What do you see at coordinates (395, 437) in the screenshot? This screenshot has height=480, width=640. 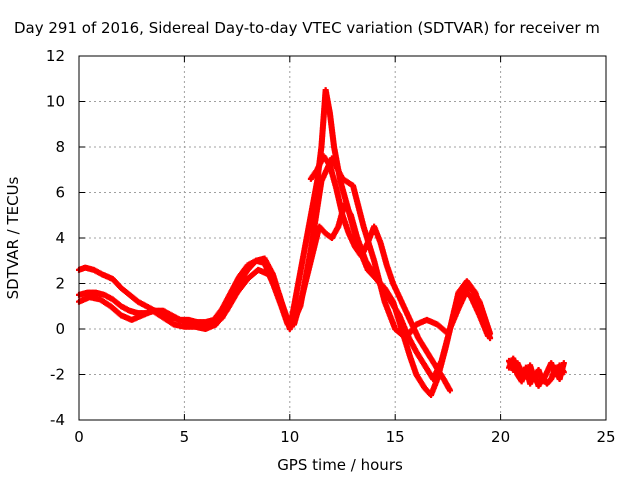 I see `x-tick-label: 15` at bounding box center [395, 437].